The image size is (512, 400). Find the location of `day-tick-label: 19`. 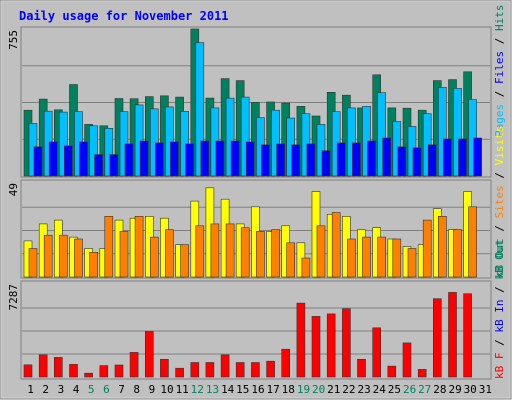

day-tick-label: 19 is located at coordinates (303, 389).